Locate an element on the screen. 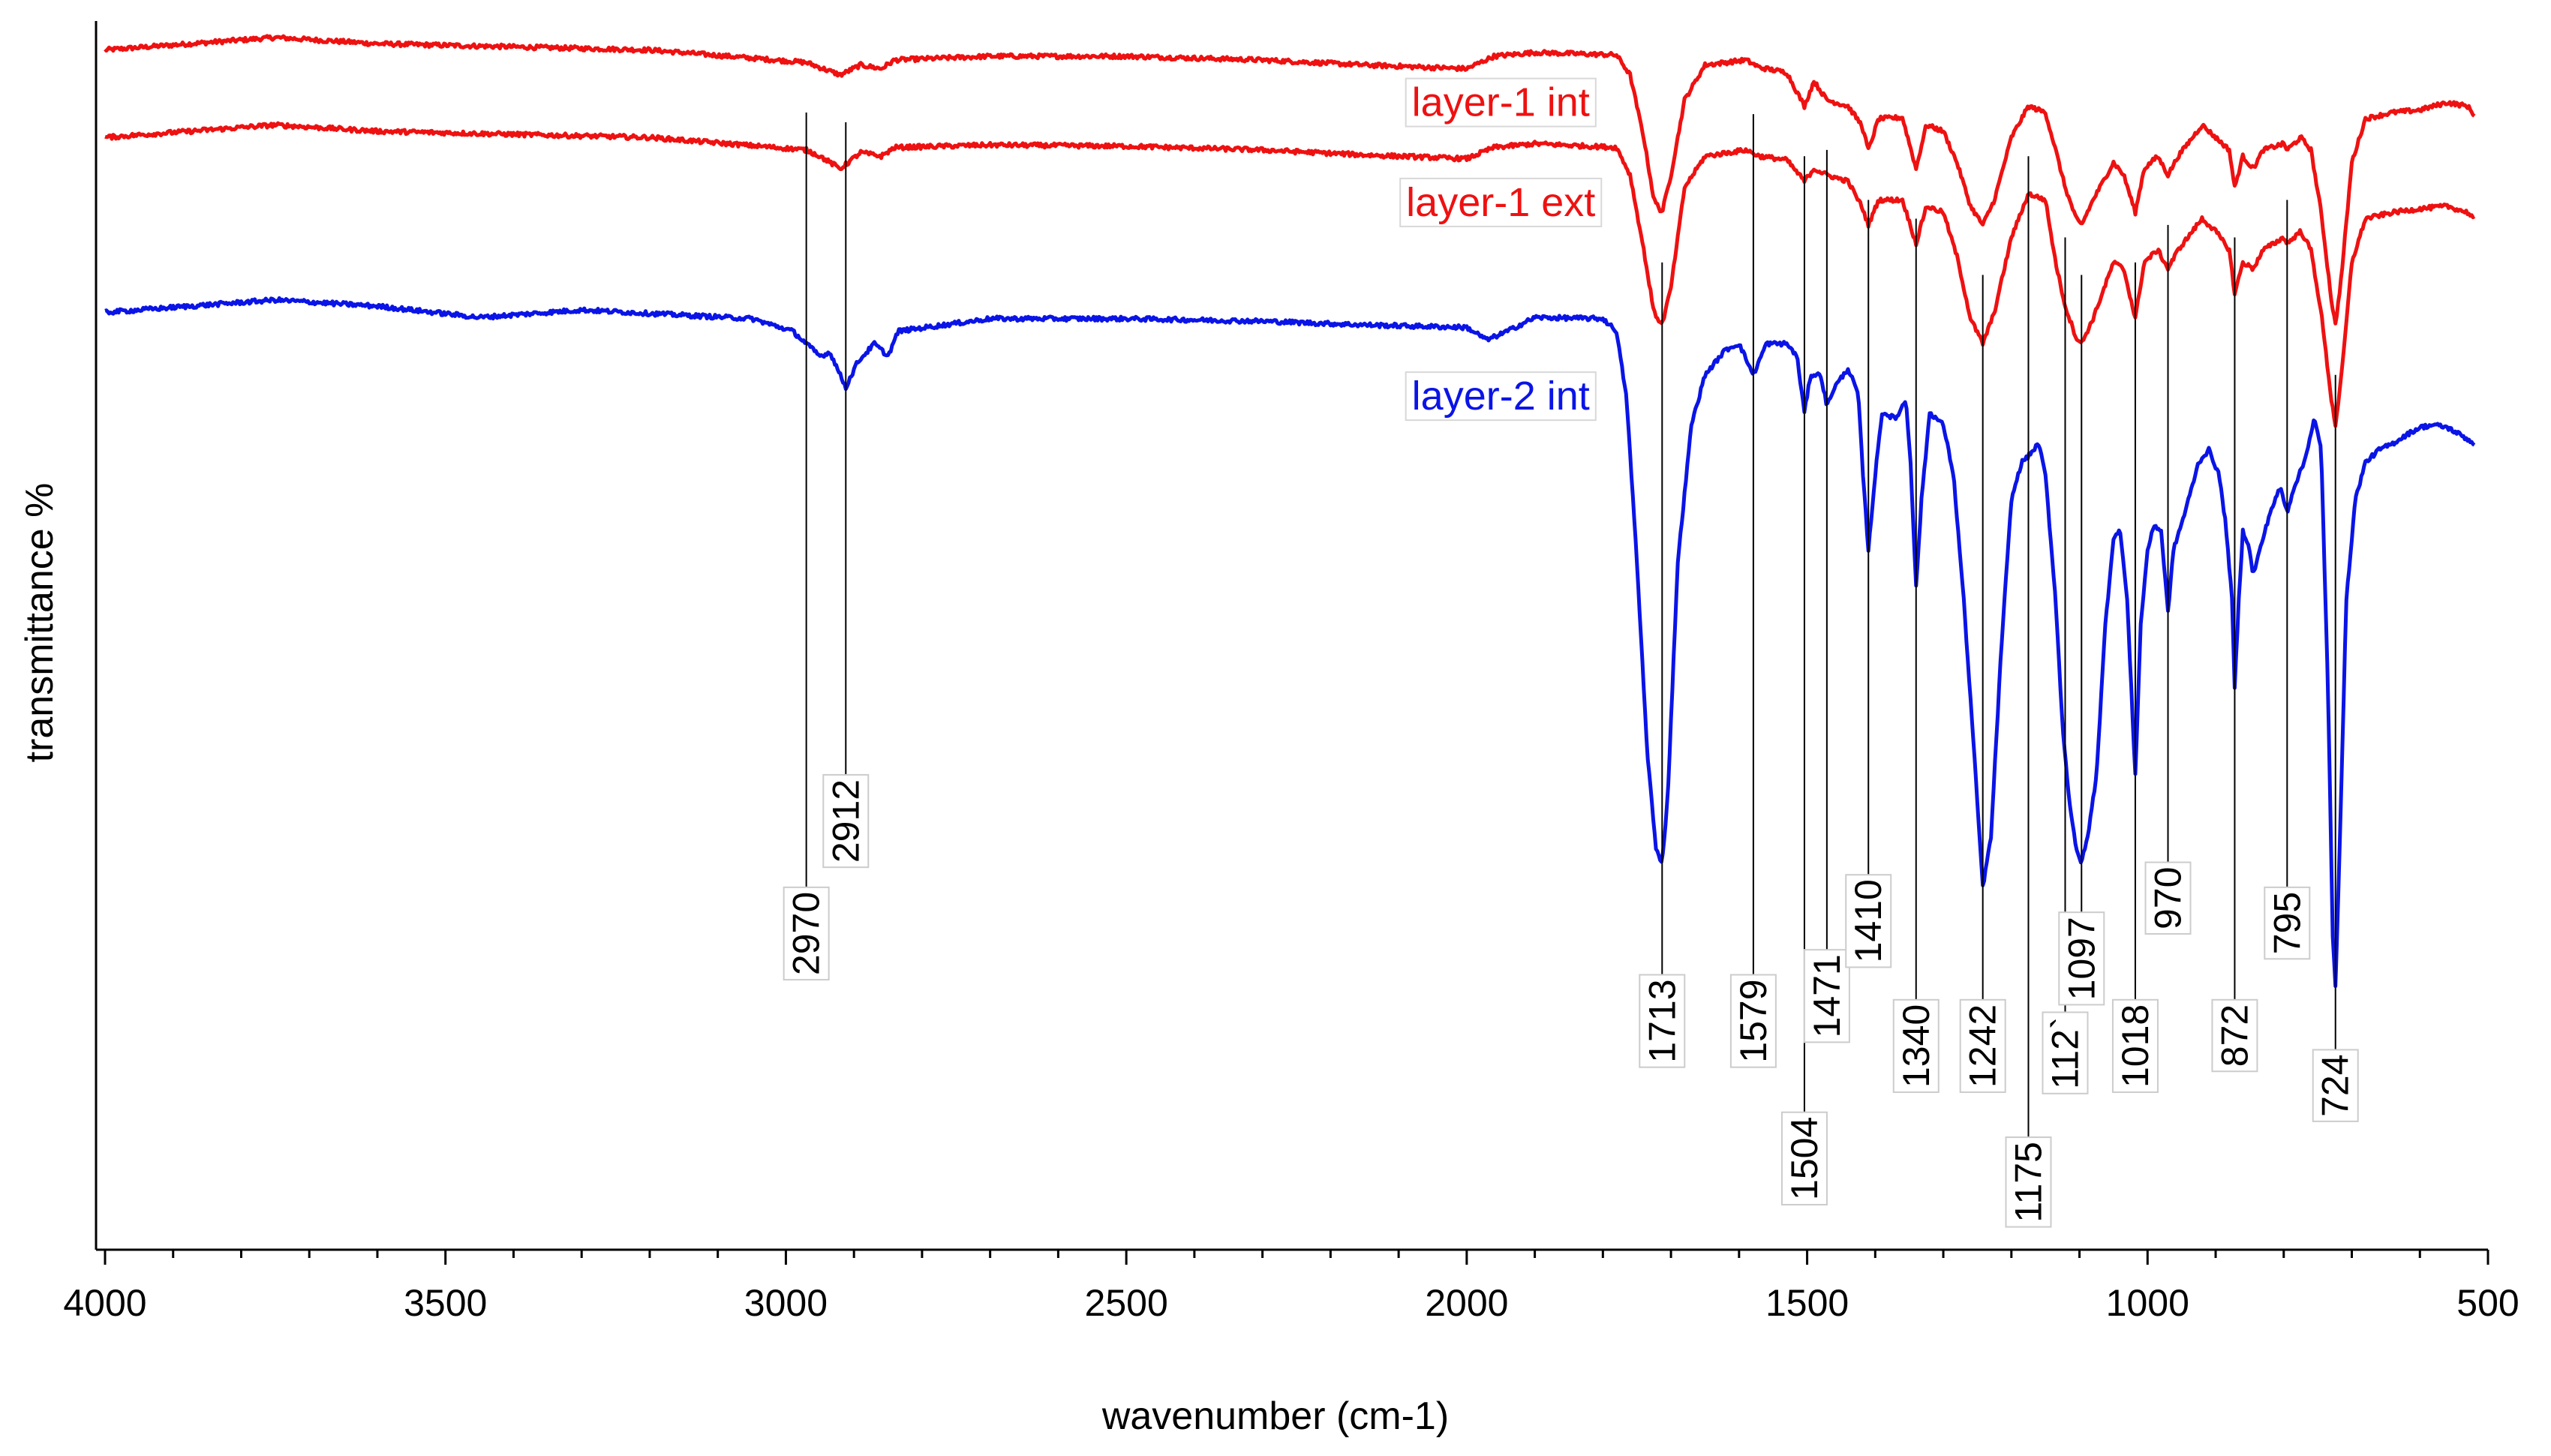 The image size is (2551, 1456). peak-label: 1175 is located at coordinates (2028, 1182).